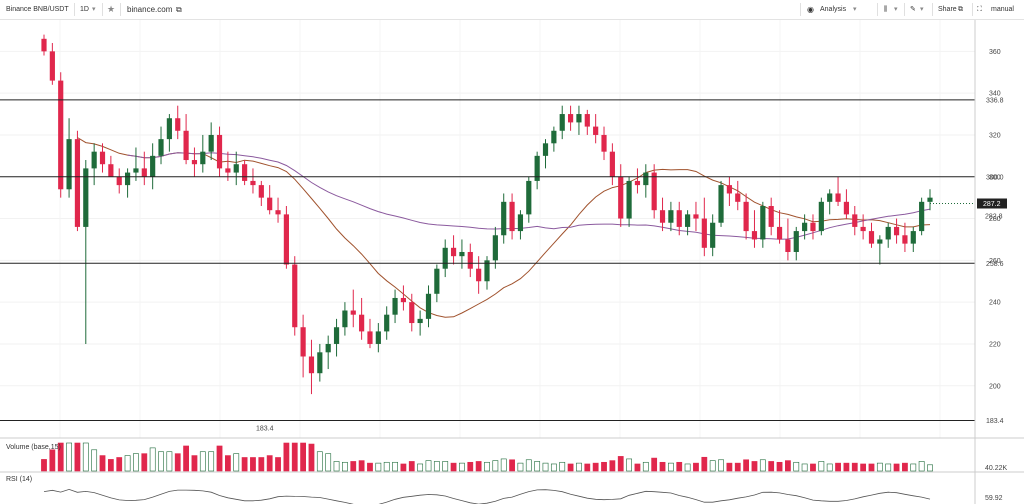 The width and height of the screenshot is (1024, 504). Describe the element at coordinates (913, 9) in the screenshot. I see `pencil-icon: ✎` at that location.